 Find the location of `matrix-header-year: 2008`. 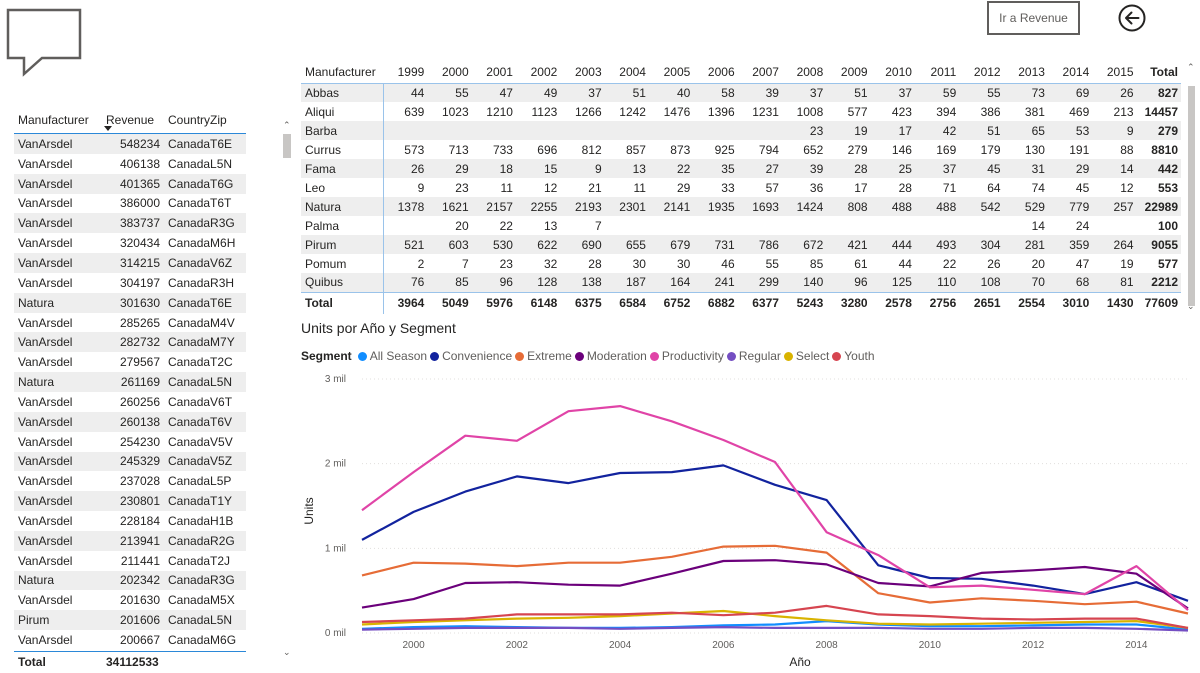

matrix-header-year: 2008 is located at coordinates (804, 72).